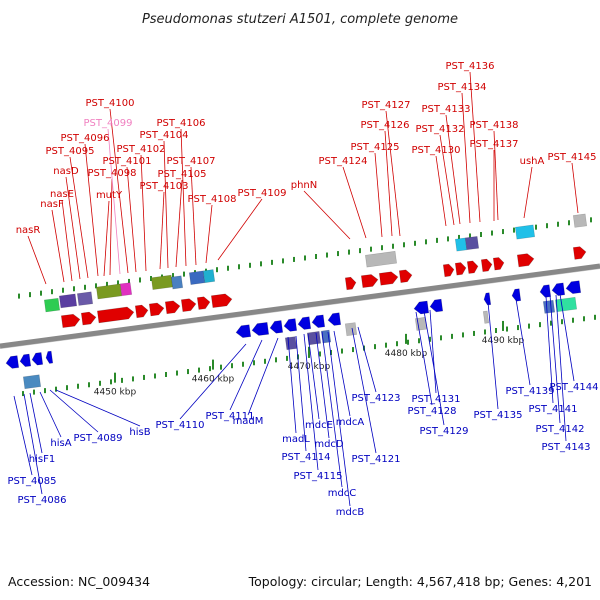 The width and height of the screenshot is (600, 600). What do you see at coordinates (530, 391) in the screenshot?
I see `lower-gene-label: PST_4139` at bounding box center [530, 391].